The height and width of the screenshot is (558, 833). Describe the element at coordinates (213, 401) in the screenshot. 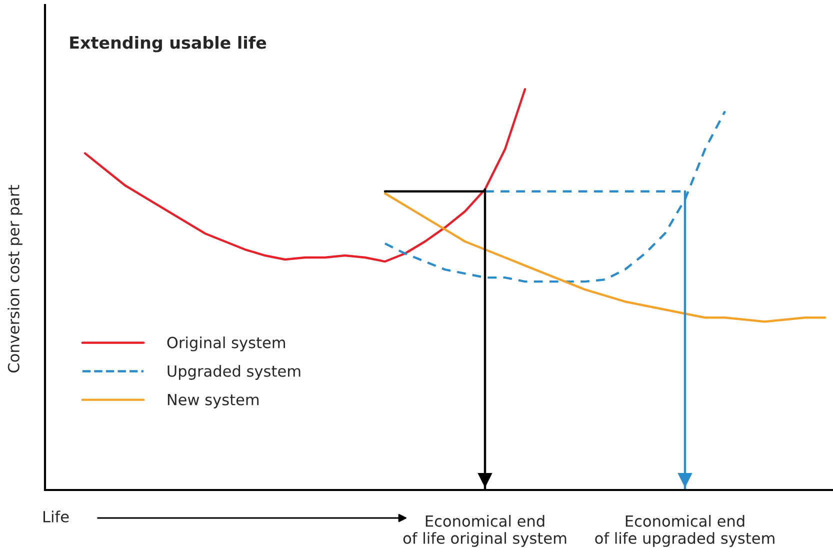

I see `legend-label: New system` at that location.